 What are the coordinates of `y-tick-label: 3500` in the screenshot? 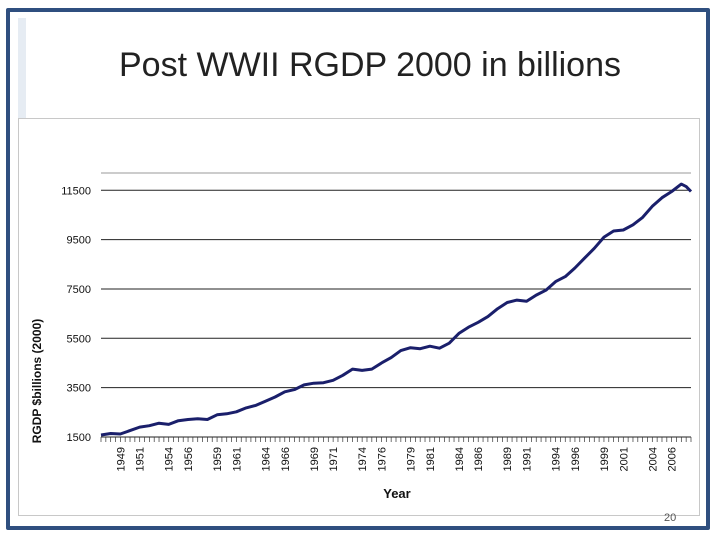 It's located at (79, 389).